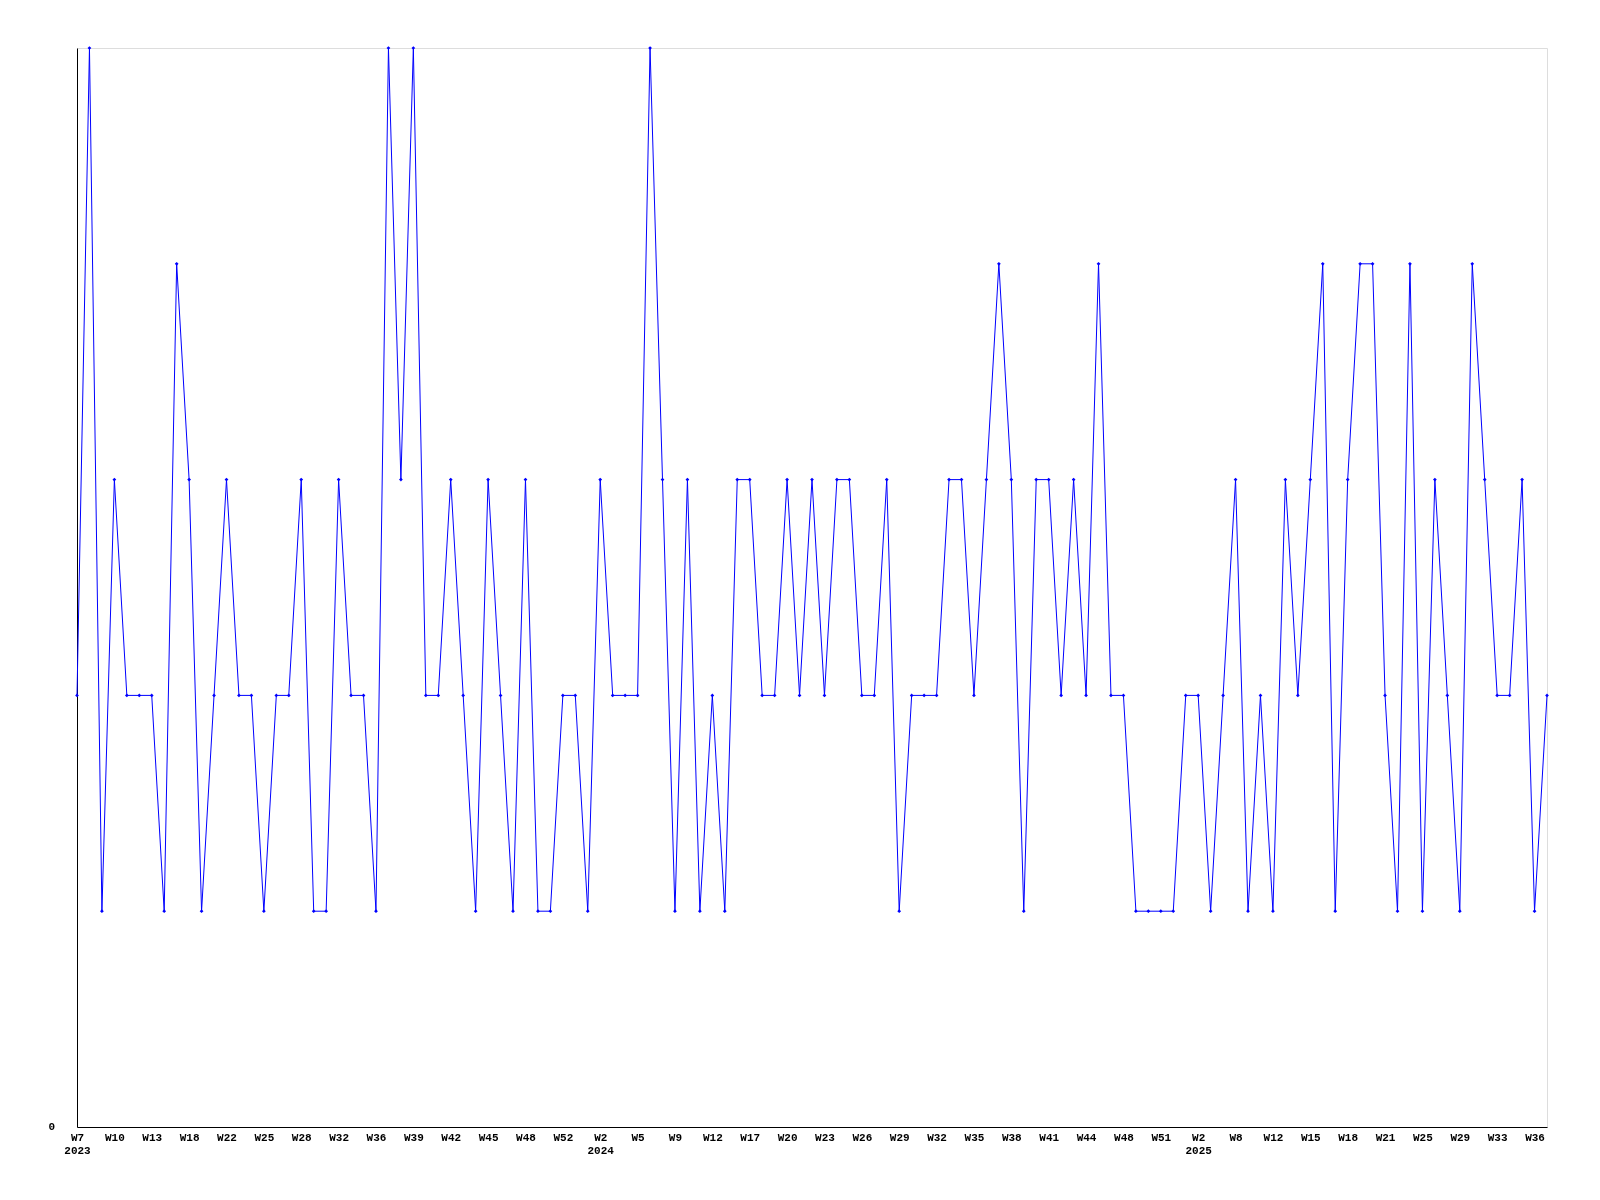 The width and height of the screenshot is (1600, 1200). I want to click on x-tick-label: W28, so click(302, 1137).